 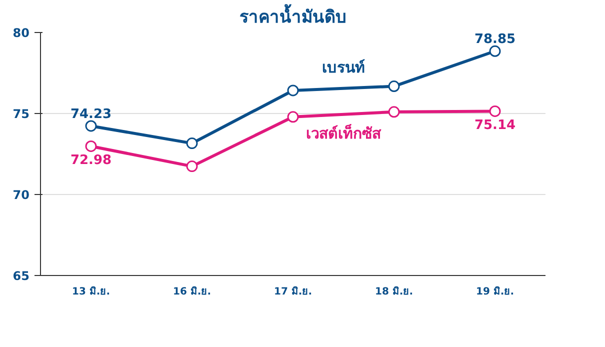 What do you see at coordinates (192, 292) in the screenshot?
I see `x-tick-label: 16 มิ.ย.` at bounding box center [192, 292].